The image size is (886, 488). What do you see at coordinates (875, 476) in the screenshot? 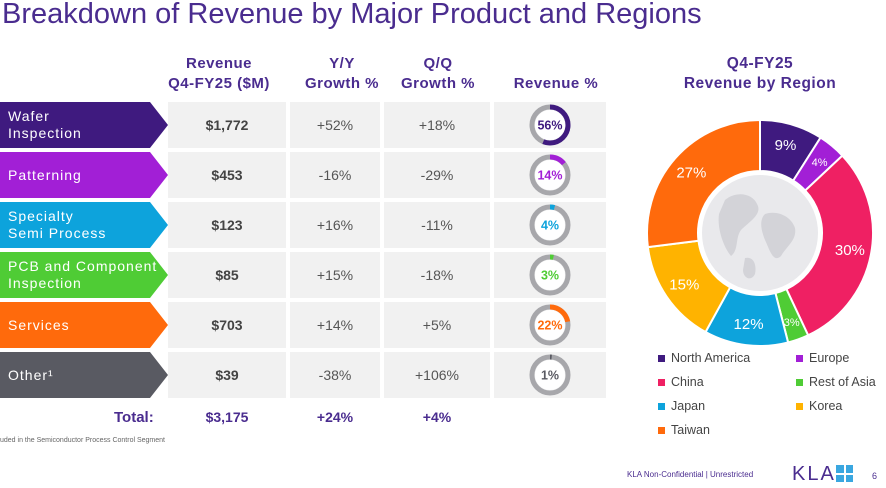
I see `page-number: 6` at bounding box center [875, 476].